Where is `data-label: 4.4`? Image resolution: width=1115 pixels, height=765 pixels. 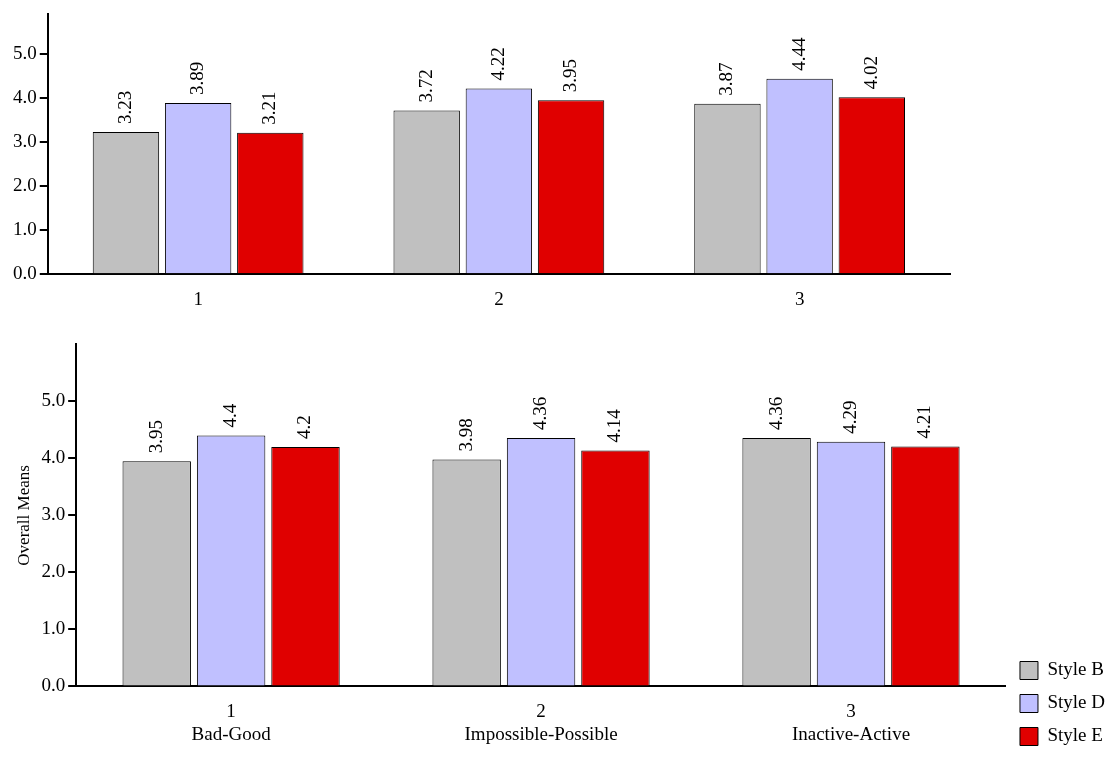
data-label: 4.4 is located at coordinates (230, 415).